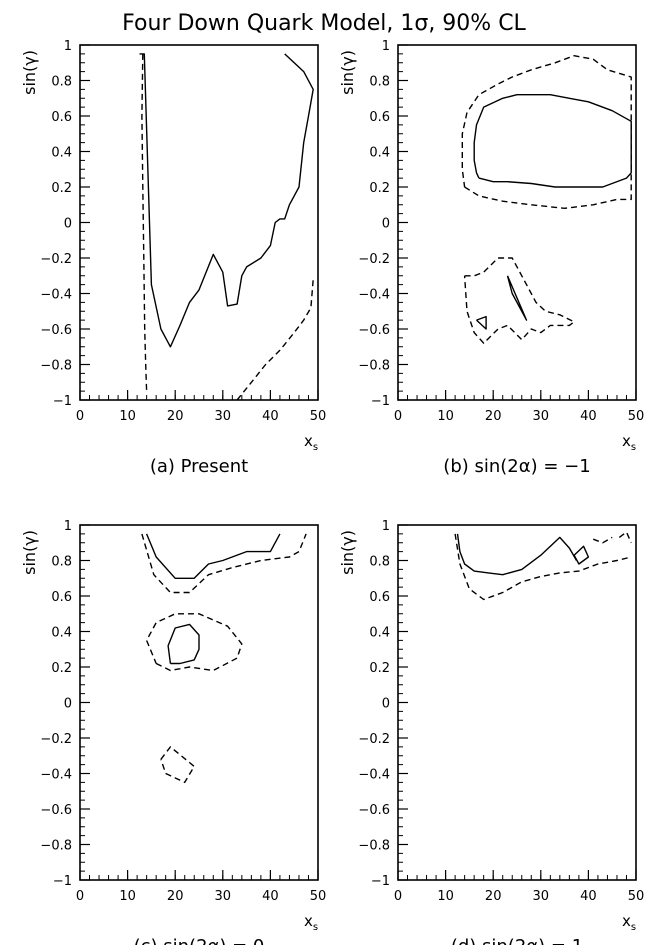 This screenshot has width=649, height=945. Describe the element at coordinates (199, 466) in the screenshot. I see `panel-caption: (a) Present` at that location.